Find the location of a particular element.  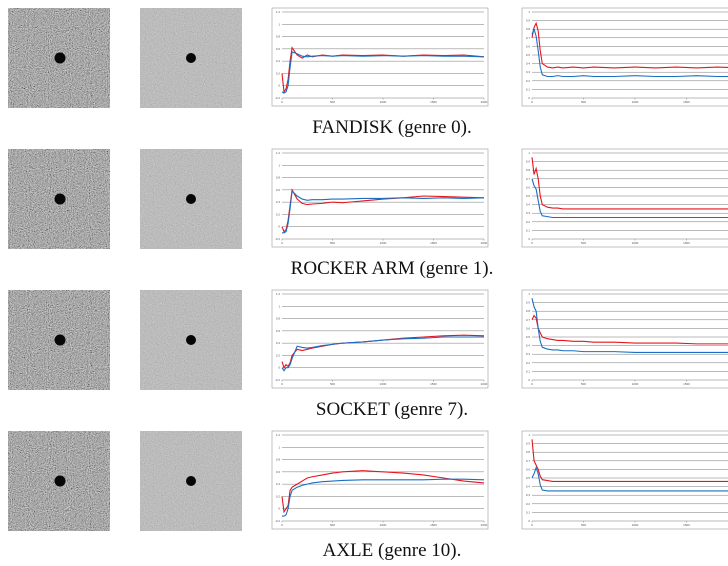

caption: FANDISK (genre 0). is located at coordinates (392, 127).